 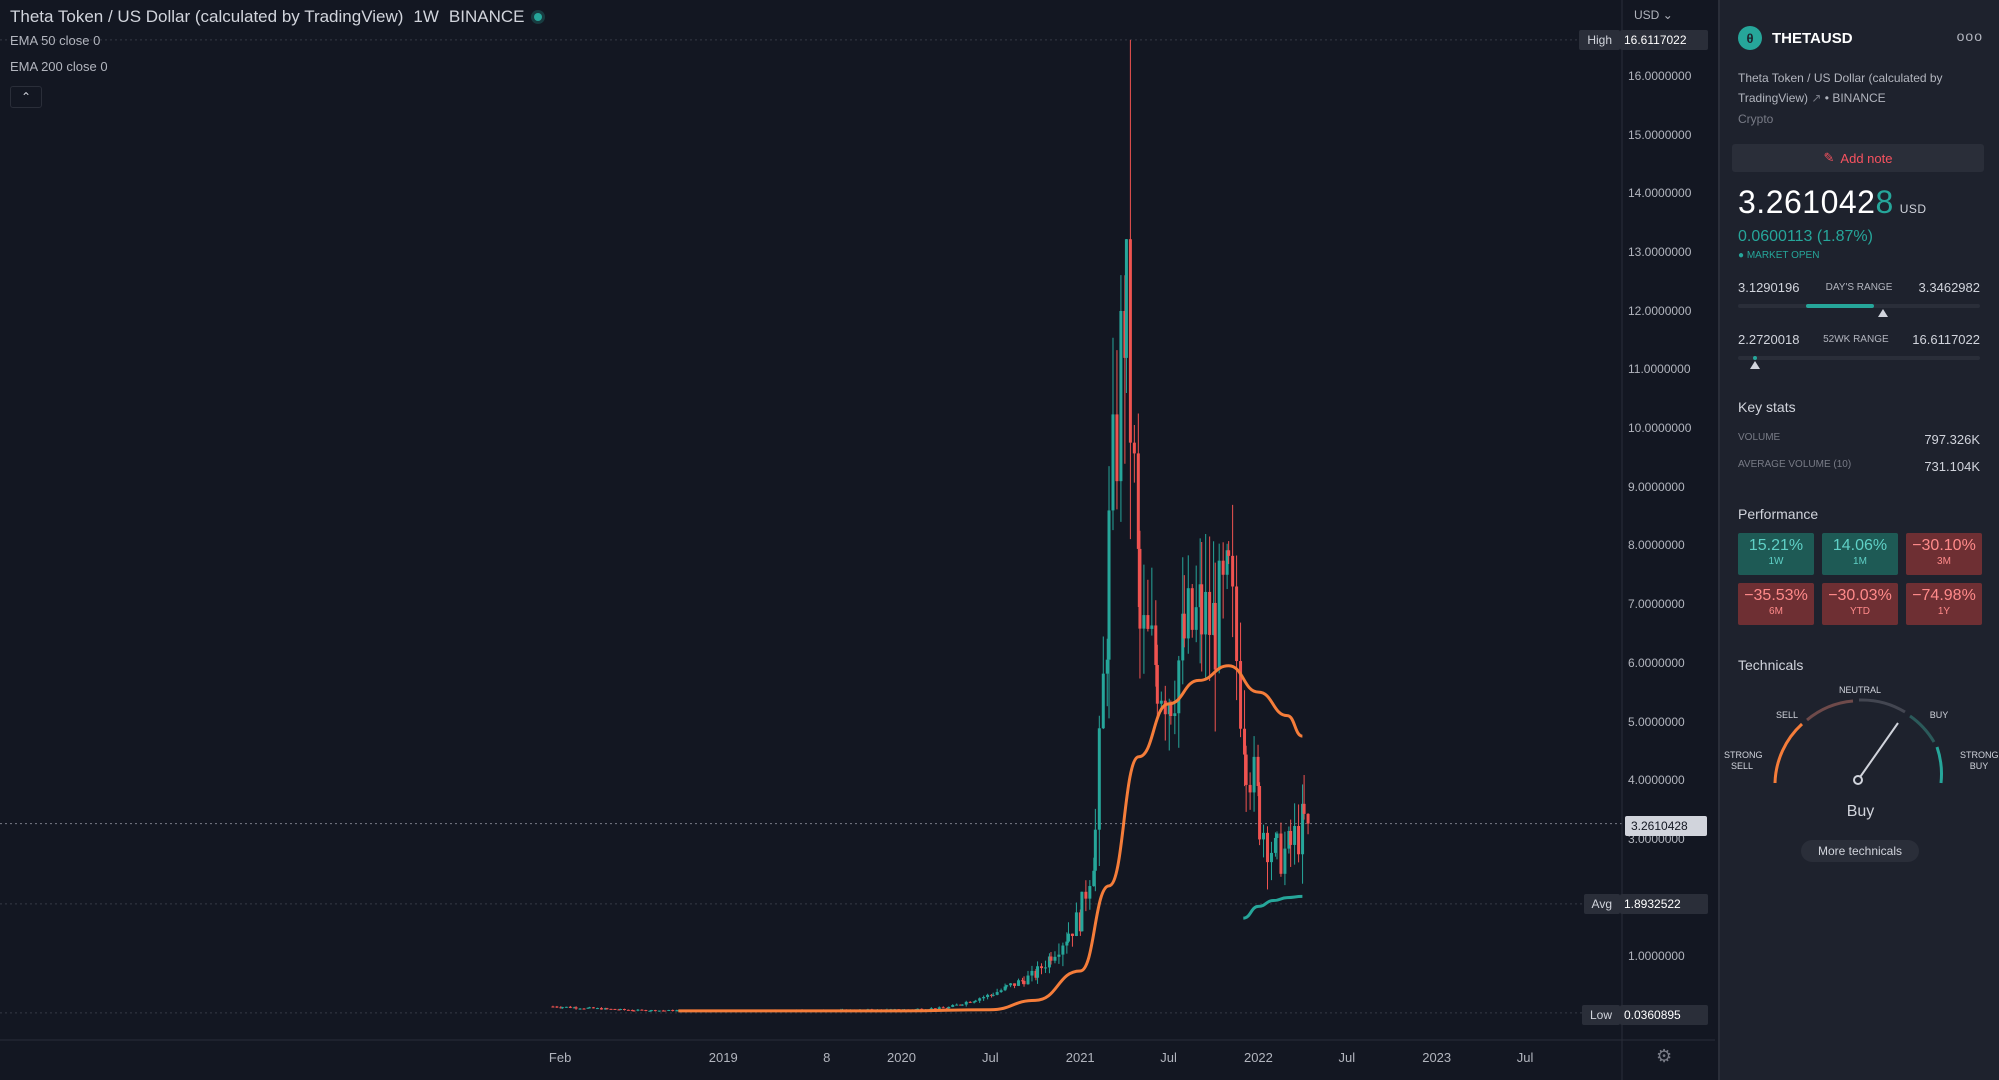 What do you see at coordinates (1952, 466) in the screenshot?
I see `avg-volume-value: 731.104K` at bounding box center [1952, 466].